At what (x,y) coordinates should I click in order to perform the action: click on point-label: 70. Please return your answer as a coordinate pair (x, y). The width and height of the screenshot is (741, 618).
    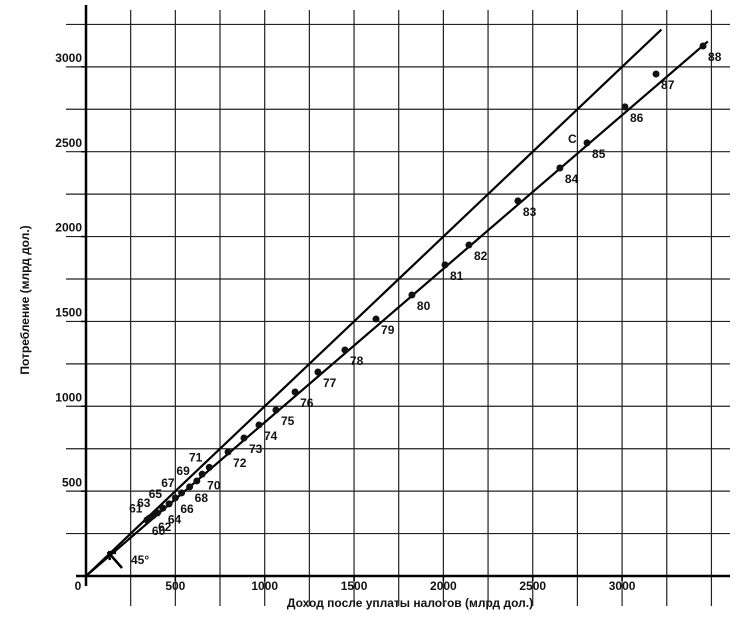
    Looking at the image, I should click on (214, 485).